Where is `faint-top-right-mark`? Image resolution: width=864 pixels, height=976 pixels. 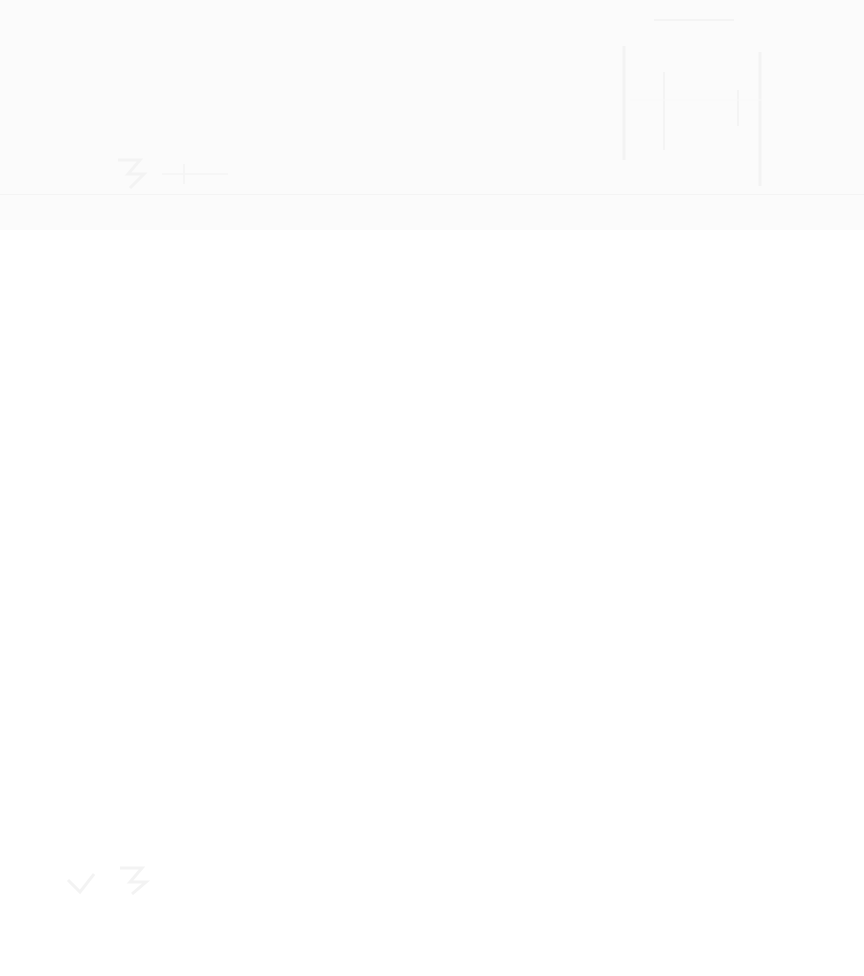 faint-top-right-mark is located at coordinates (698, 106).